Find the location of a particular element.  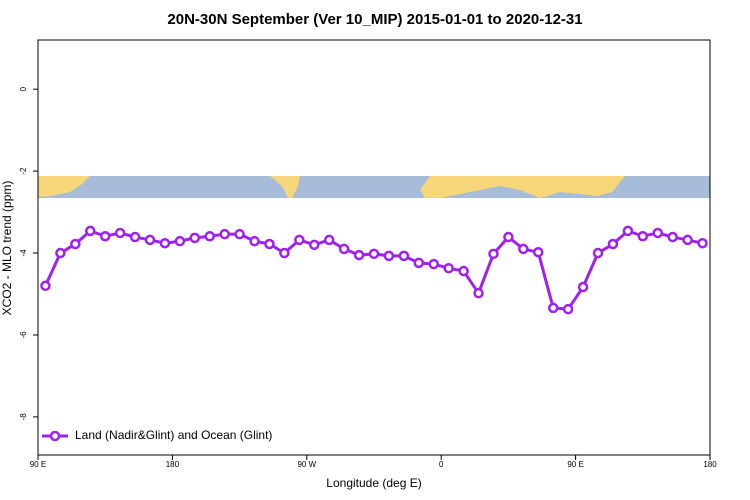

y-tick-label: 0 is located at coordinates (23, 88).